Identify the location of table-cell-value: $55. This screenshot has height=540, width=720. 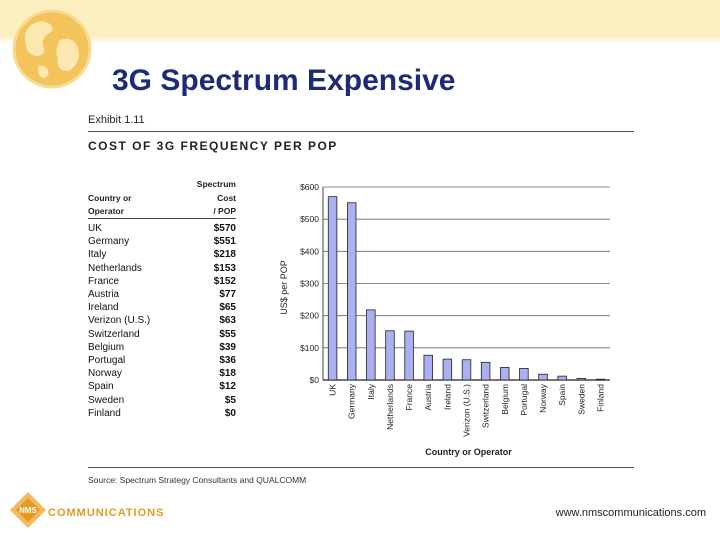
(227, 334).